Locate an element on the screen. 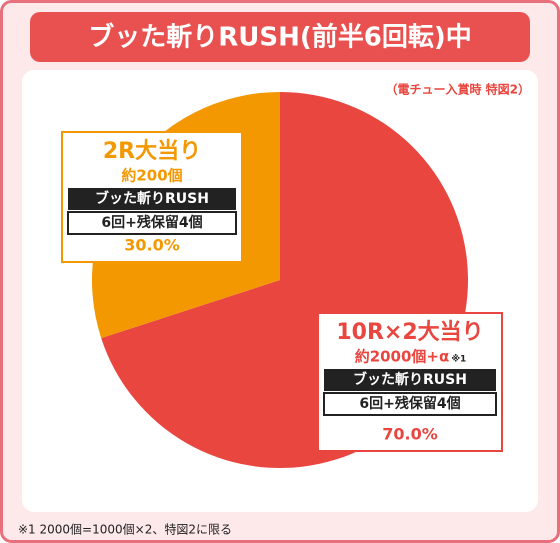 The image size is (560, 543). value-label: 70.0% is located at coordinates (410, 434).